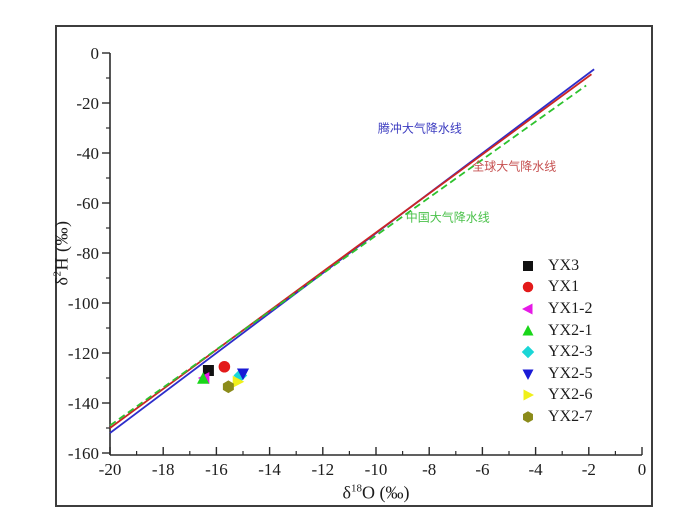 The width and height of the screenshot is (692, 518). I want to click on x-axis-title-superscript: 18, so click(356, 488).